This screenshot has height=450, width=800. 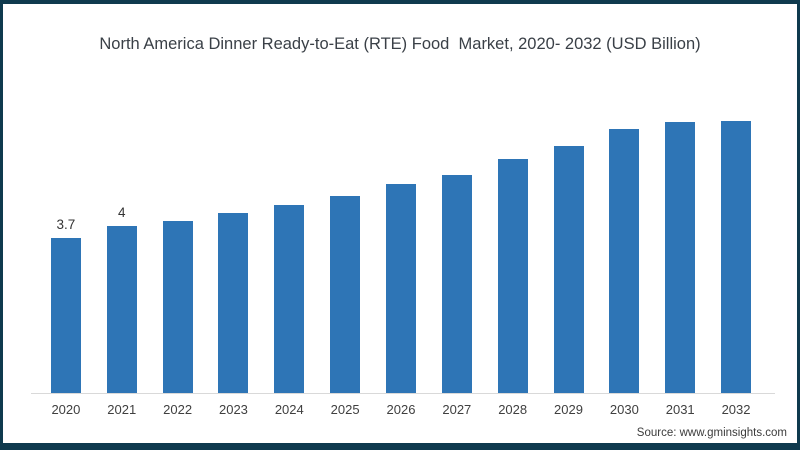 I want to click on x-tick-2031: 2031, so click(x=680, y=409).